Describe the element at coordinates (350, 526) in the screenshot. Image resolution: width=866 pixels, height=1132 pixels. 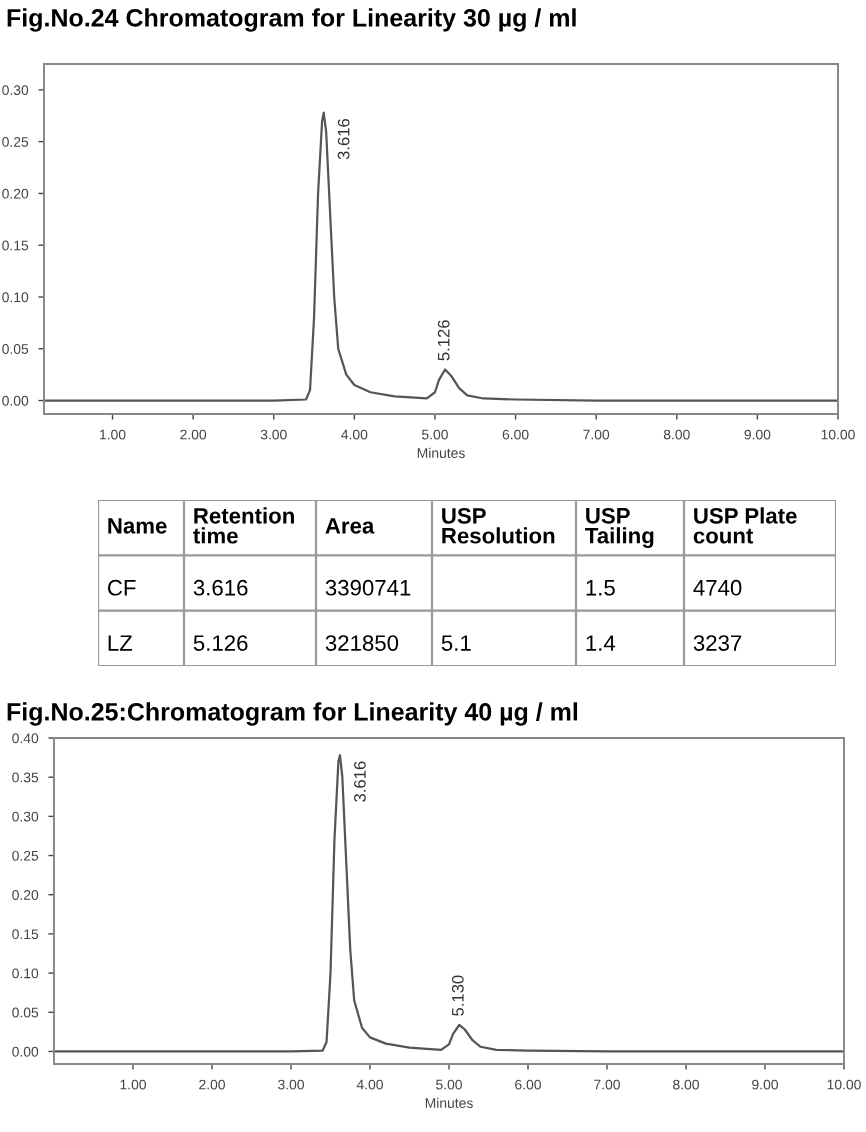
I see `category-label: Area` at that location.